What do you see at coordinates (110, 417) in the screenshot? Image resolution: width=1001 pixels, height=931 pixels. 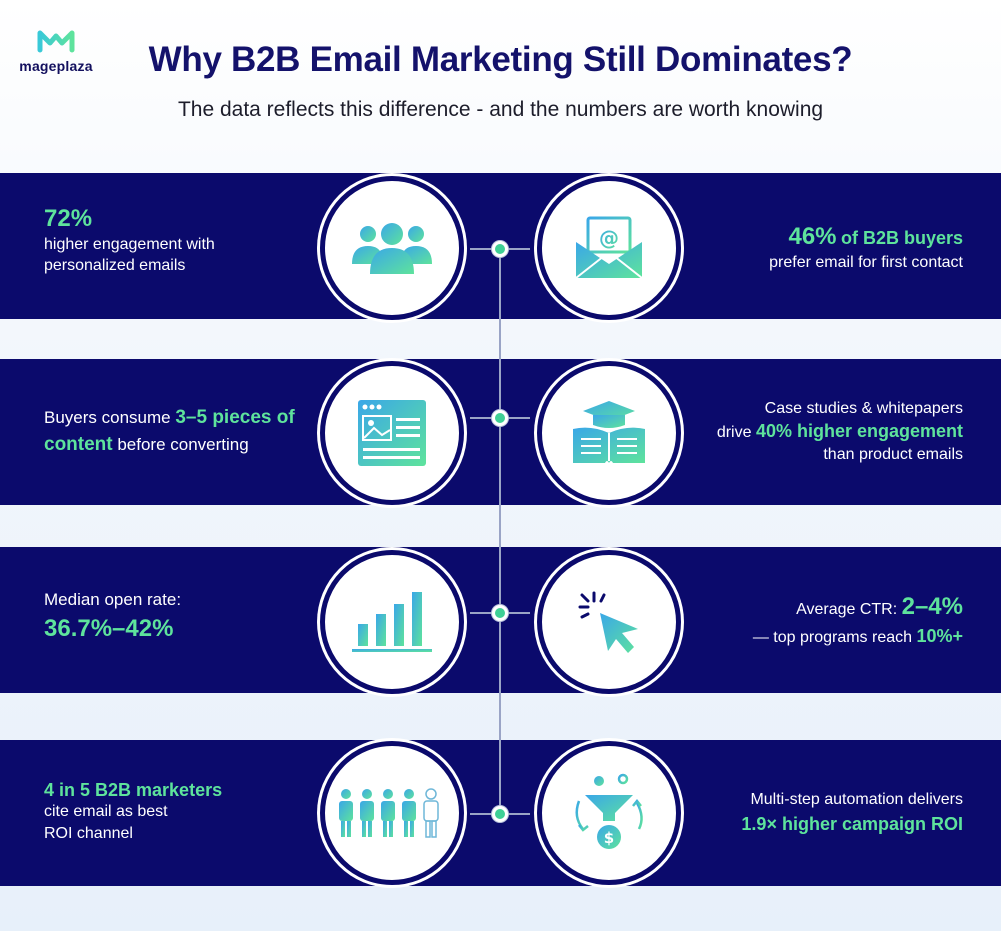 I see `stat-text: Buyers consume` at bounding box center [110, 417].